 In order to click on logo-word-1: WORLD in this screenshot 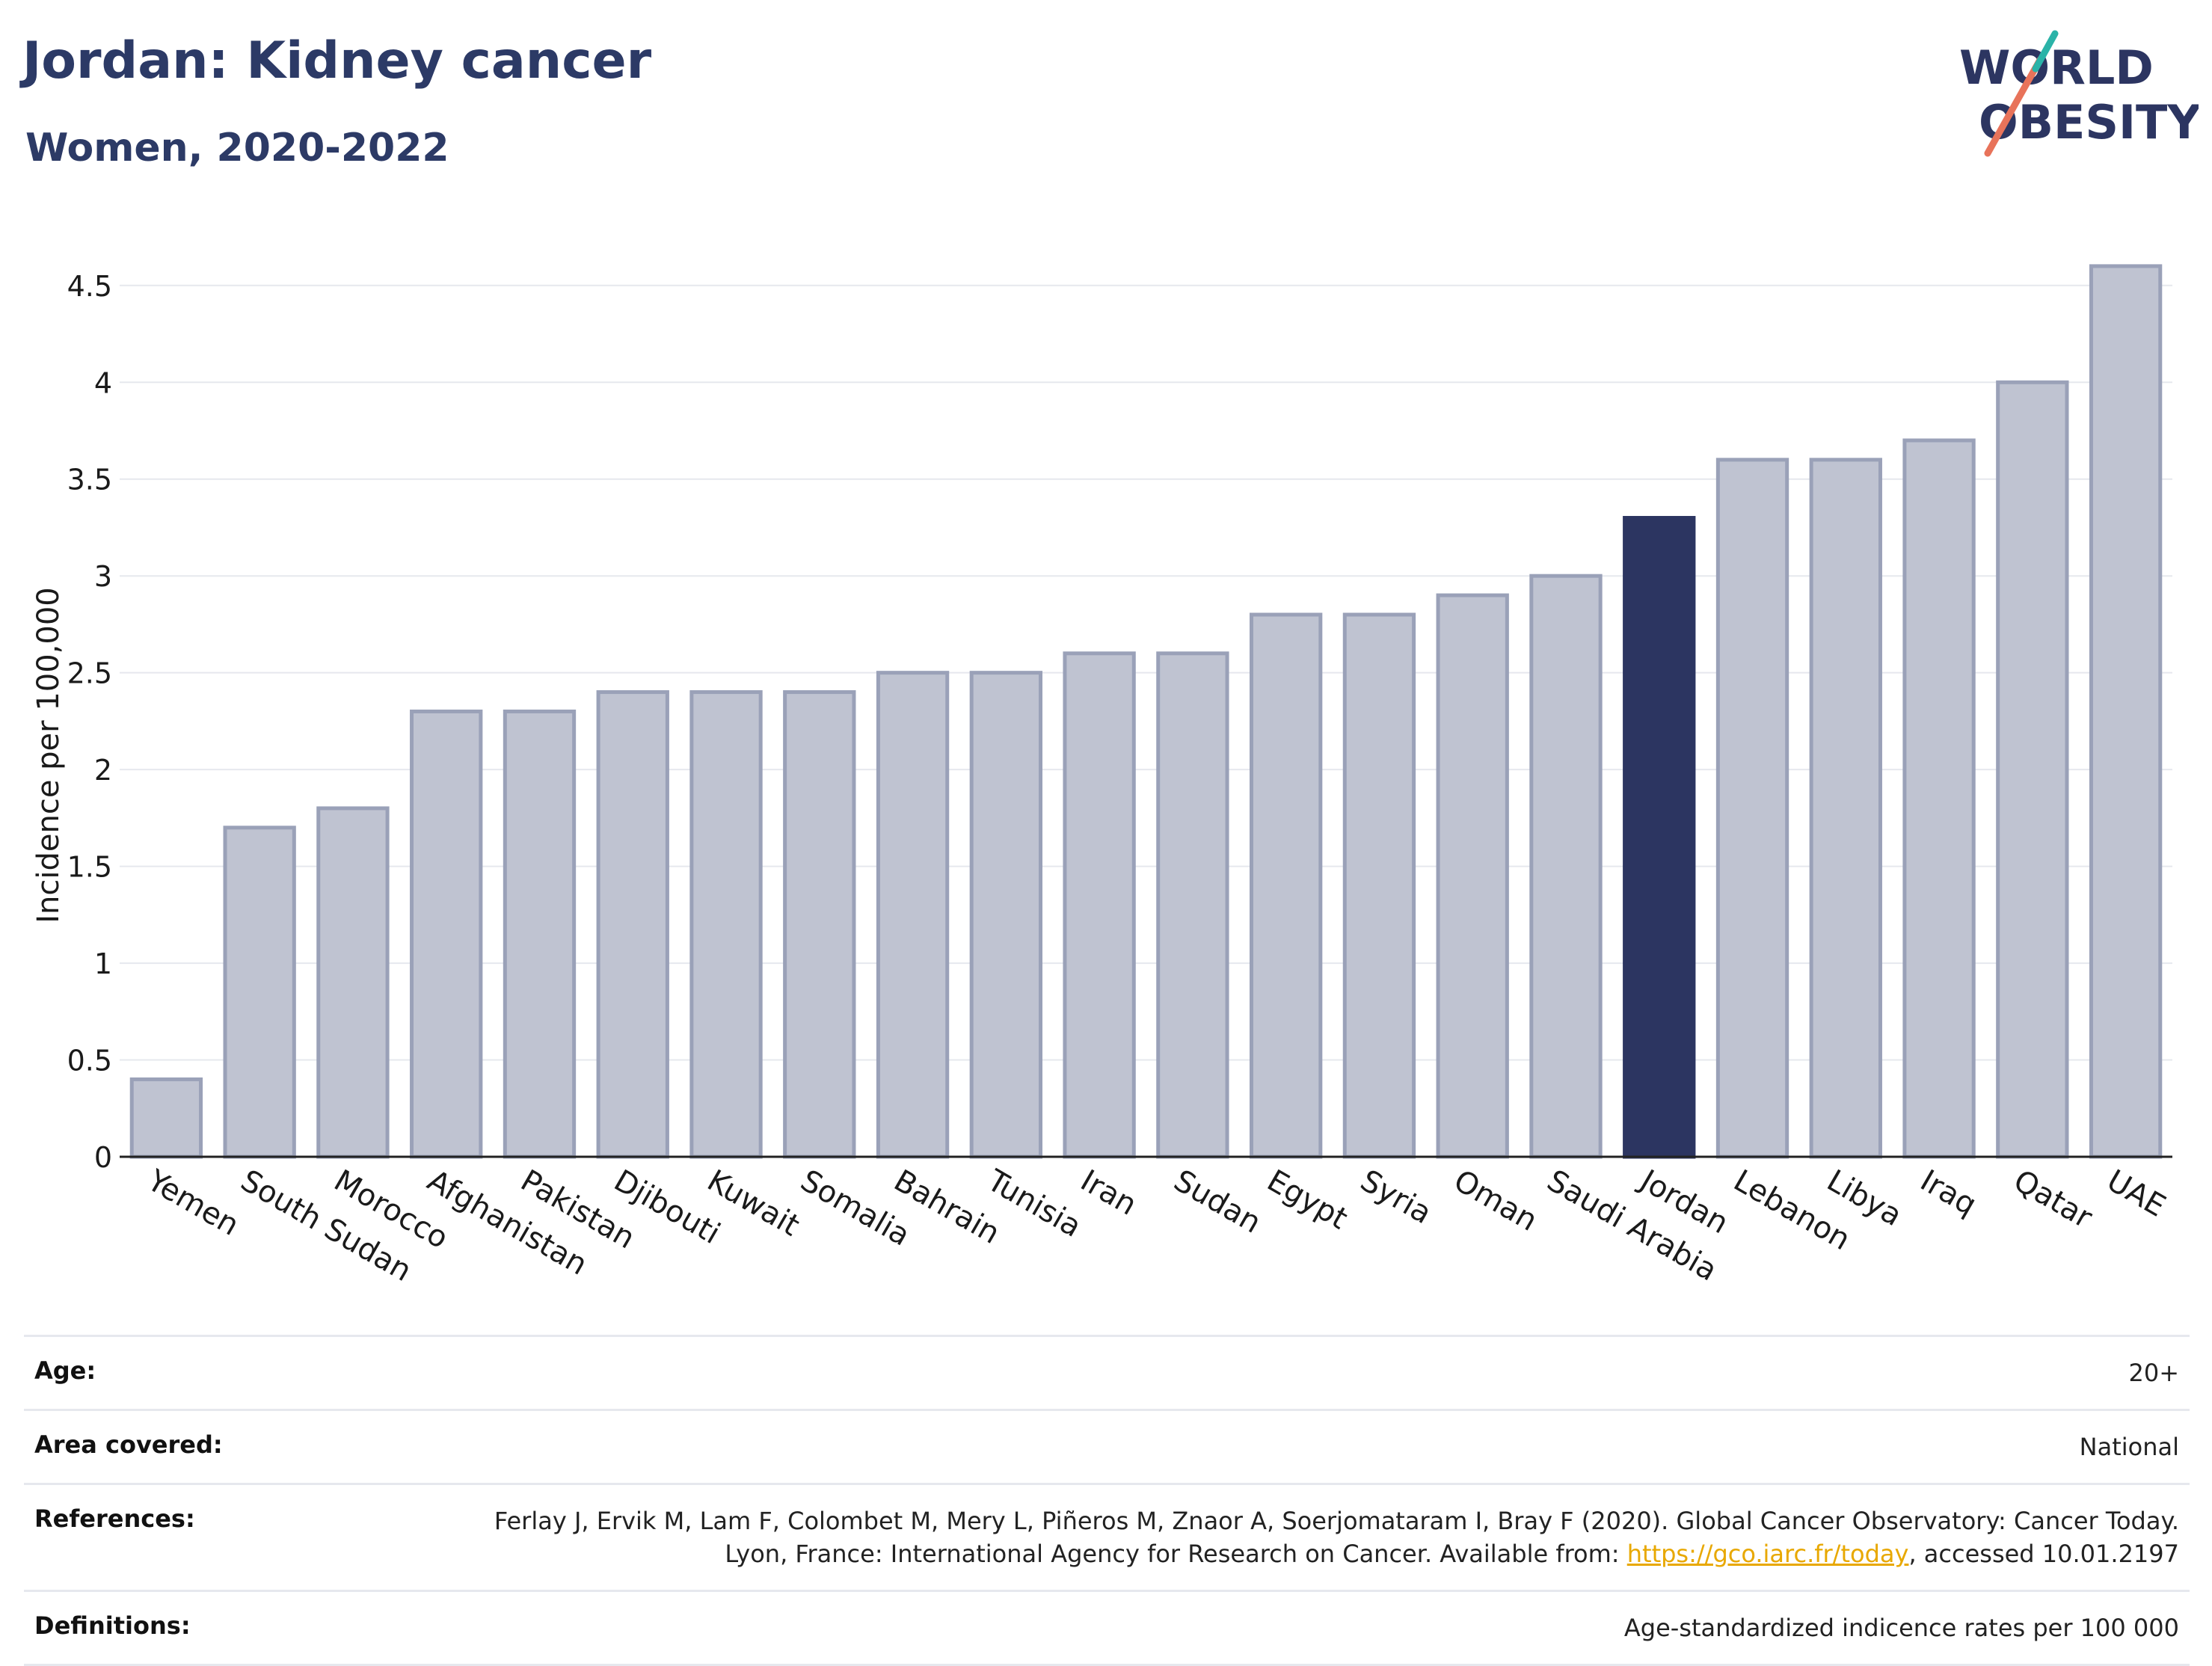, I will do `click(2056, 67)`.